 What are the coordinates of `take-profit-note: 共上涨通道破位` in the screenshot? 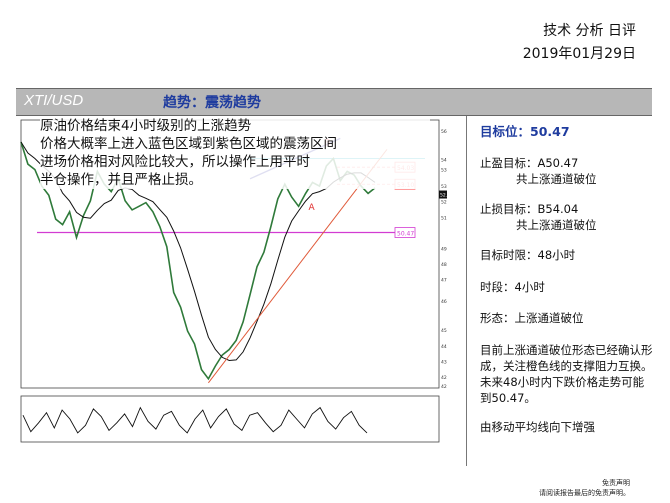 It's located at (556, 179).